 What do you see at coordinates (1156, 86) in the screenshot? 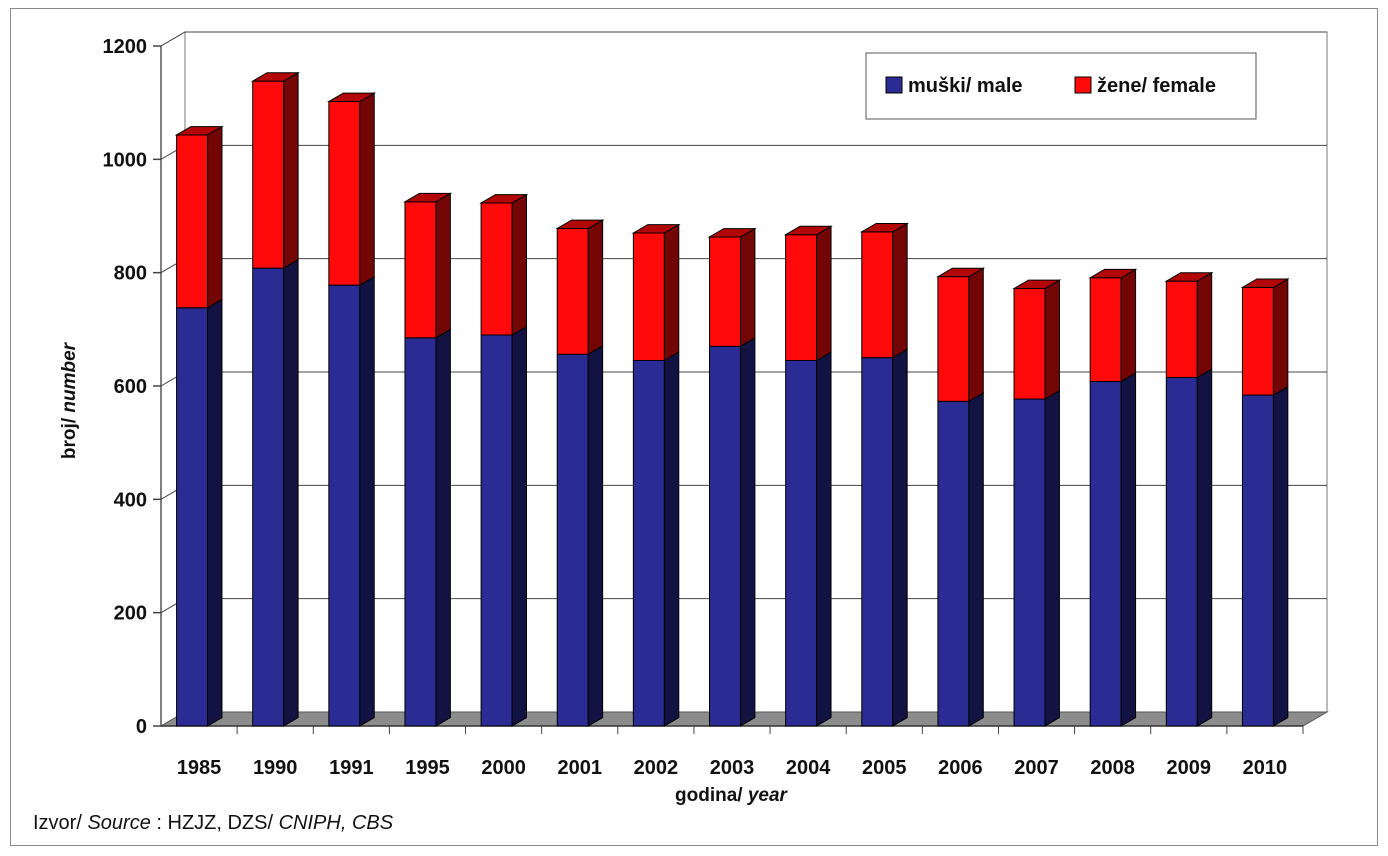
I see `legend-label-female: žene/ female` at bounding box center [1156, 86].